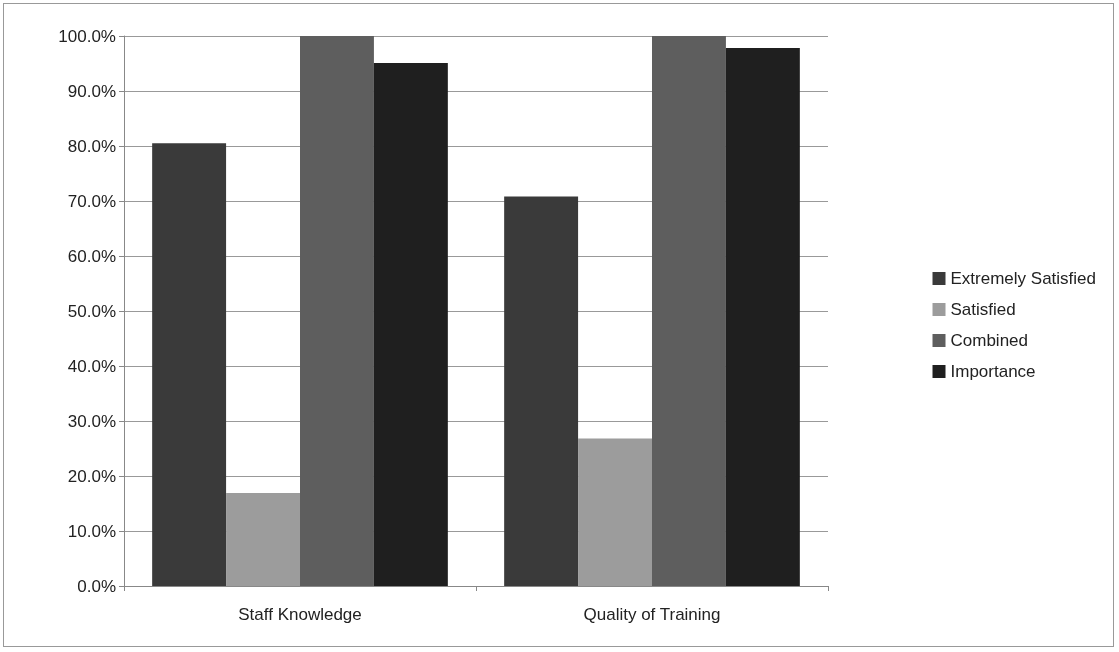 The image size is (1119, 652). What do you see at coordinates (91, 531) in the screenshot?
I see `y-tick-label: 10.0%` at bounding box center [91, 531].